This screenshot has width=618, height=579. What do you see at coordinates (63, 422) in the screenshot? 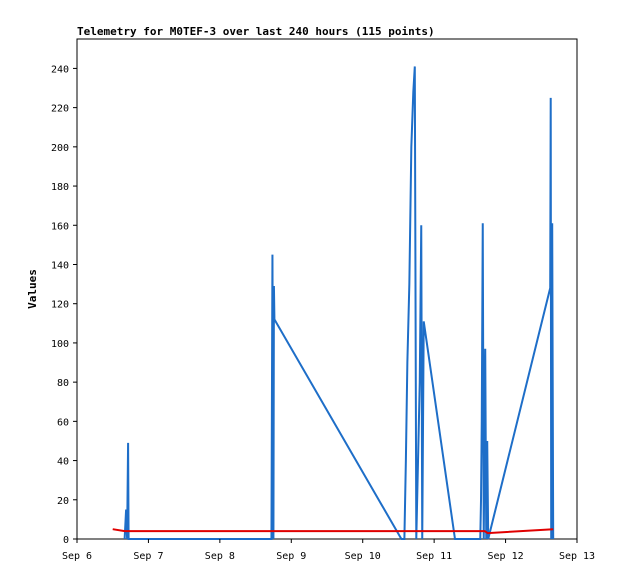
I see `y-tick-label: 60` at bounding box center [63, 422].